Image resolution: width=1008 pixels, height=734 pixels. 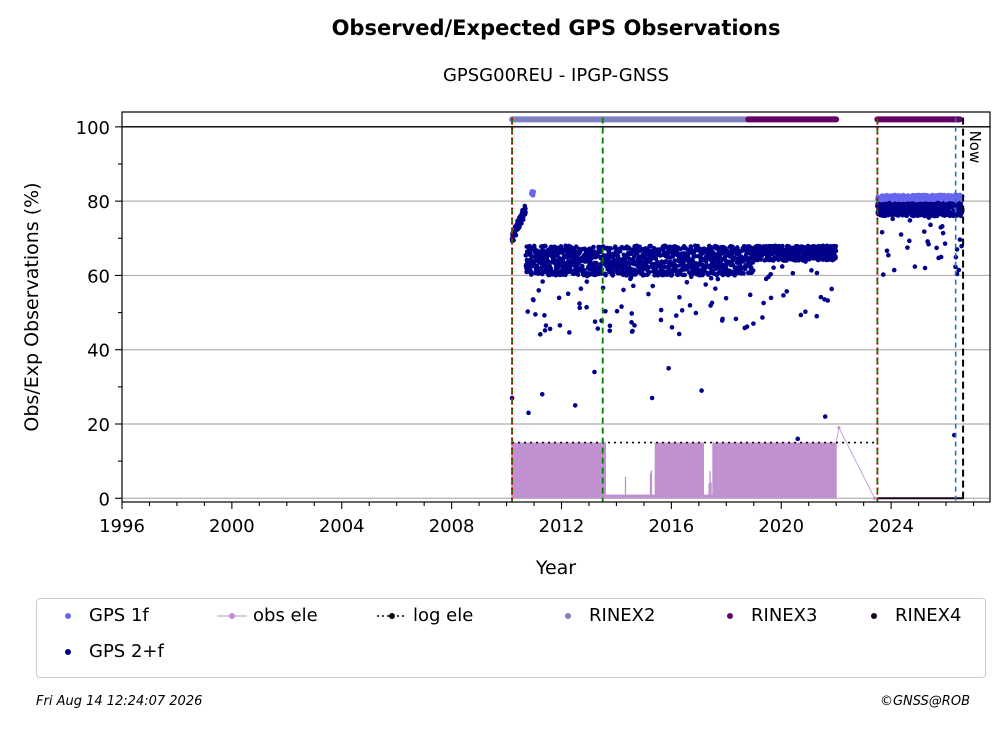 I want to click on x-tick-label: 2004, so click(x=342, y=526).